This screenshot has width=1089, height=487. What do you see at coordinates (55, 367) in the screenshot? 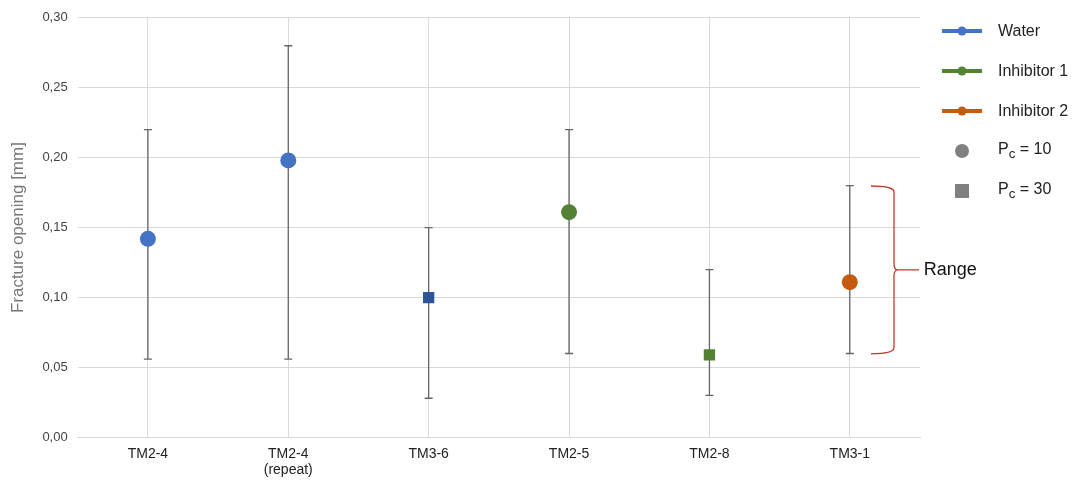
I see `y-tick-label: 0,05` at bounding box center [55, 367].